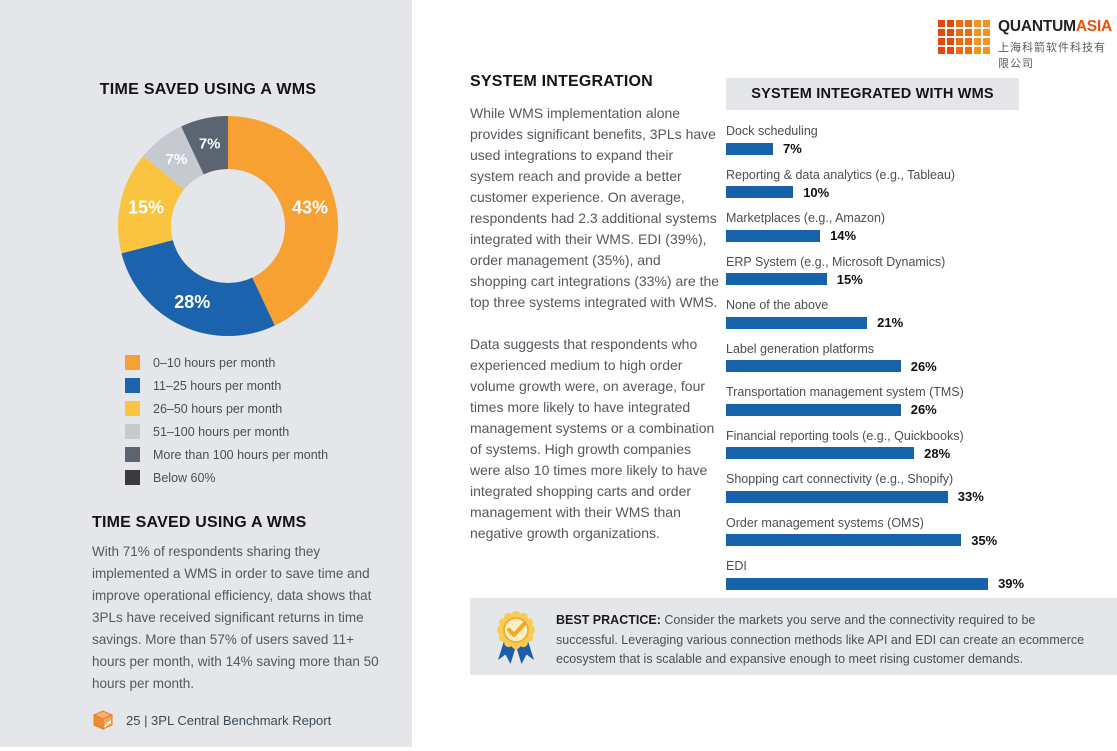 The image size is (1117, 751). Describe the element at coordinates (516, 637) in the screenshot. I see `medal-icon` at that location.